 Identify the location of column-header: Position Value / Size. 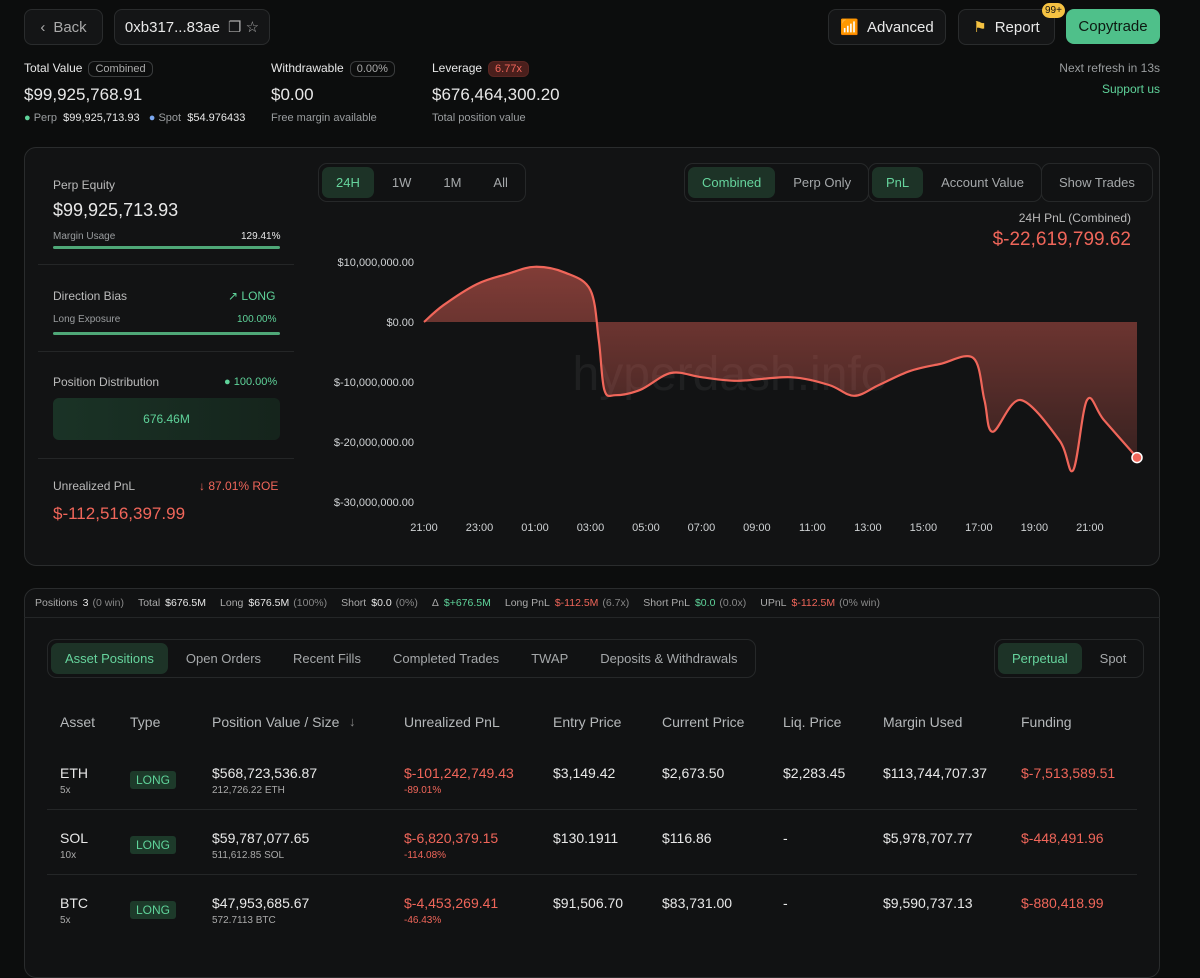
(276, 722).